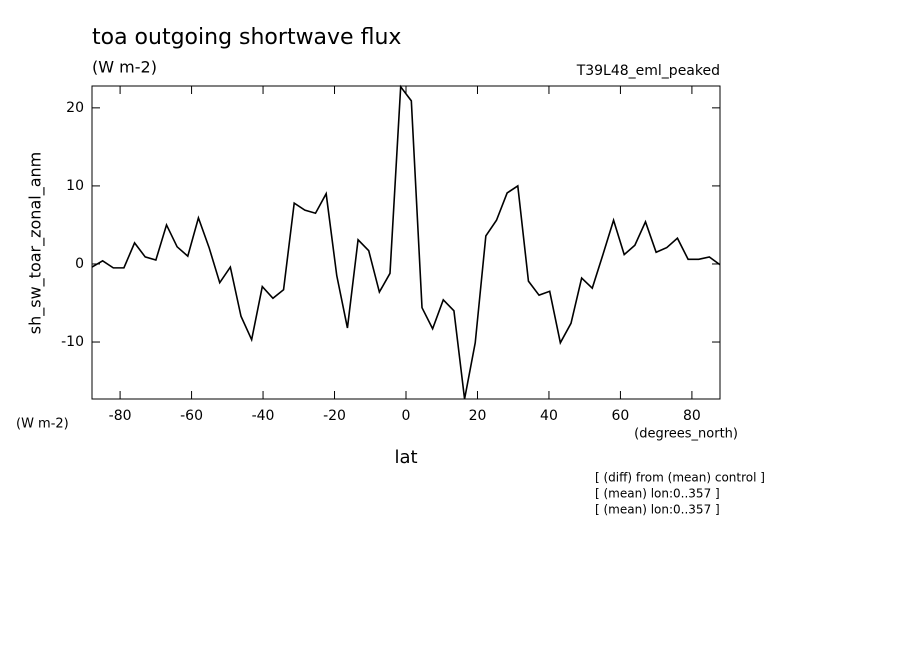 The width and height of the screenshot is (904, 654). What do you see at coordinates (406, 416) in the screenshot?
I see `x-tick-label: 0` at bounding box center [406, 416].